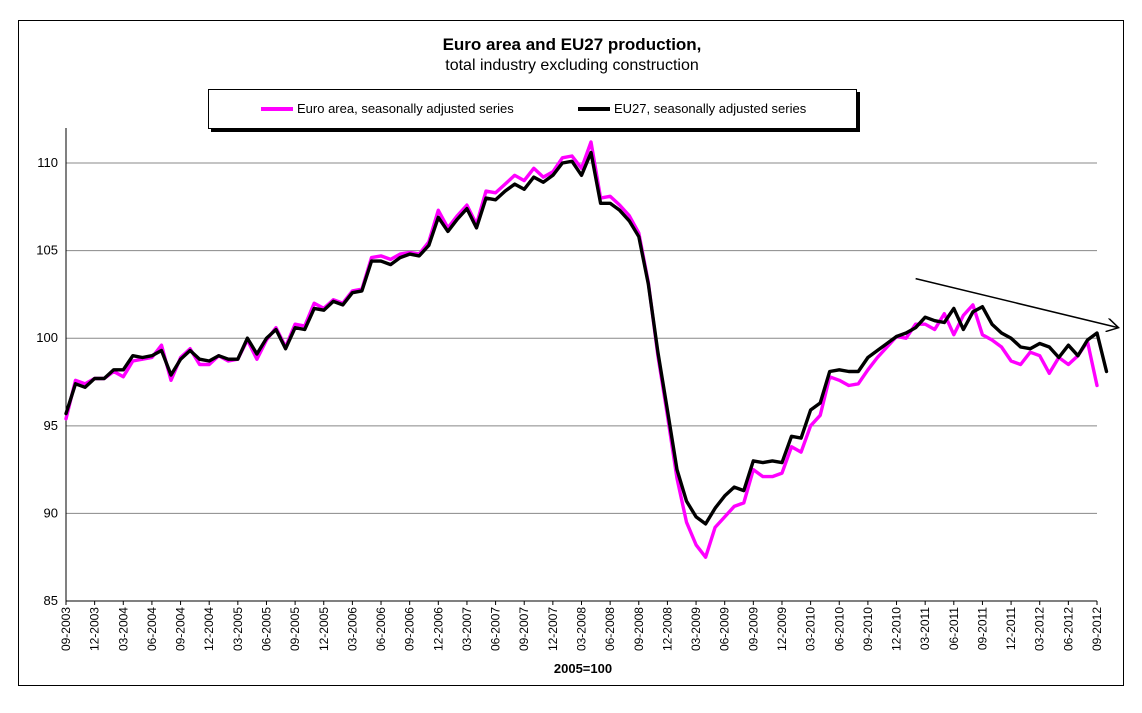 Image resolution: width=1142 pixels, height=713 pixels. What do you see at coordinates (524, 629) in the screenshot?
I see `x-tick-label: 09-2007` at bounding box center [524, 629].